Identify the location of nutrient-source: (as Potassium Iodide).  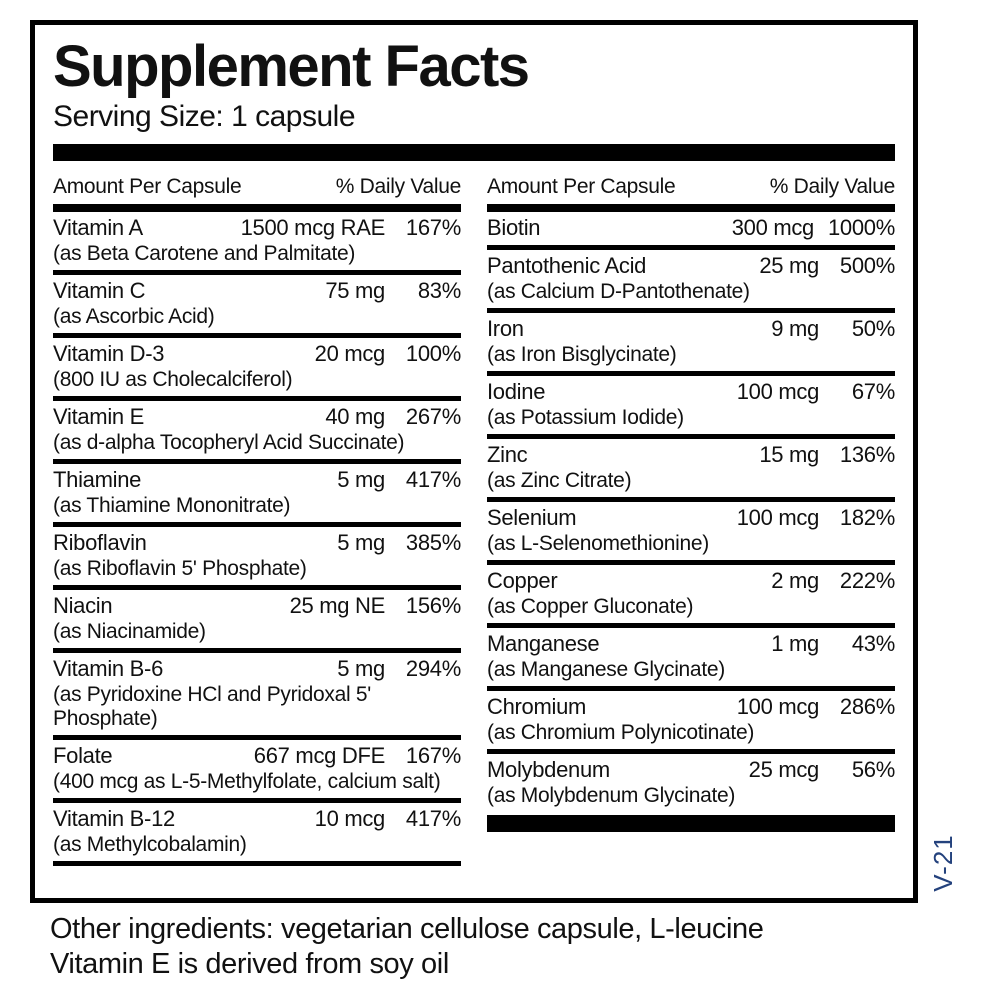
(585, 417).